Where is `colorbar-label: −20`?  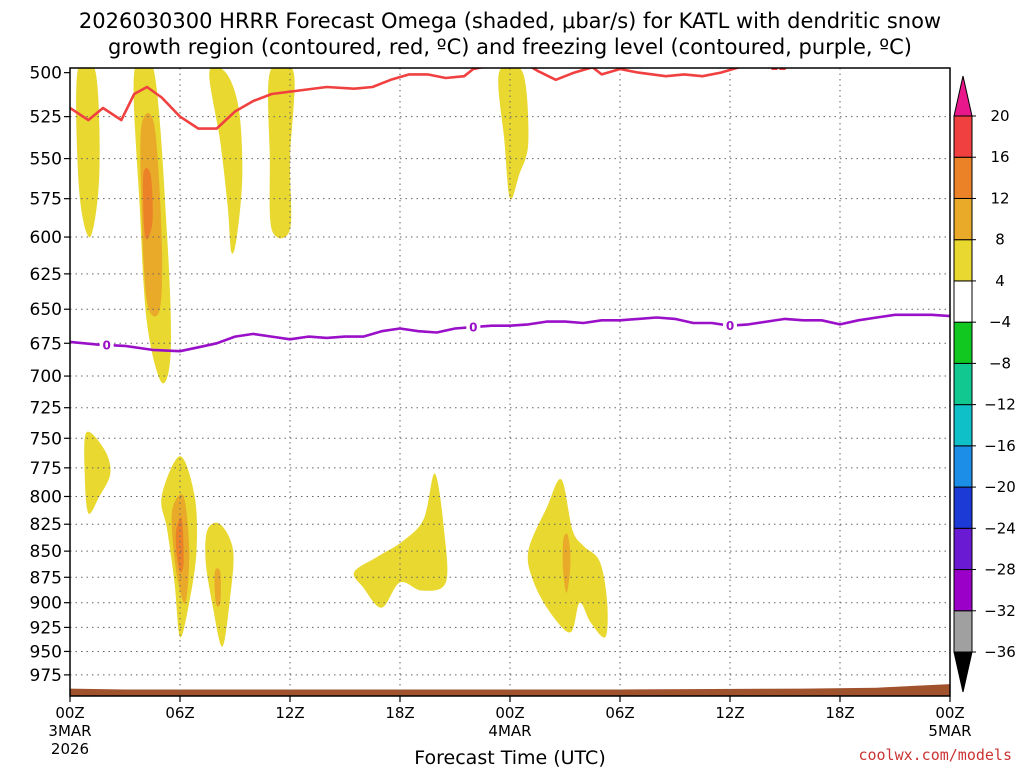
colorbar-label: −20 is located at coordinates (1000, 487).